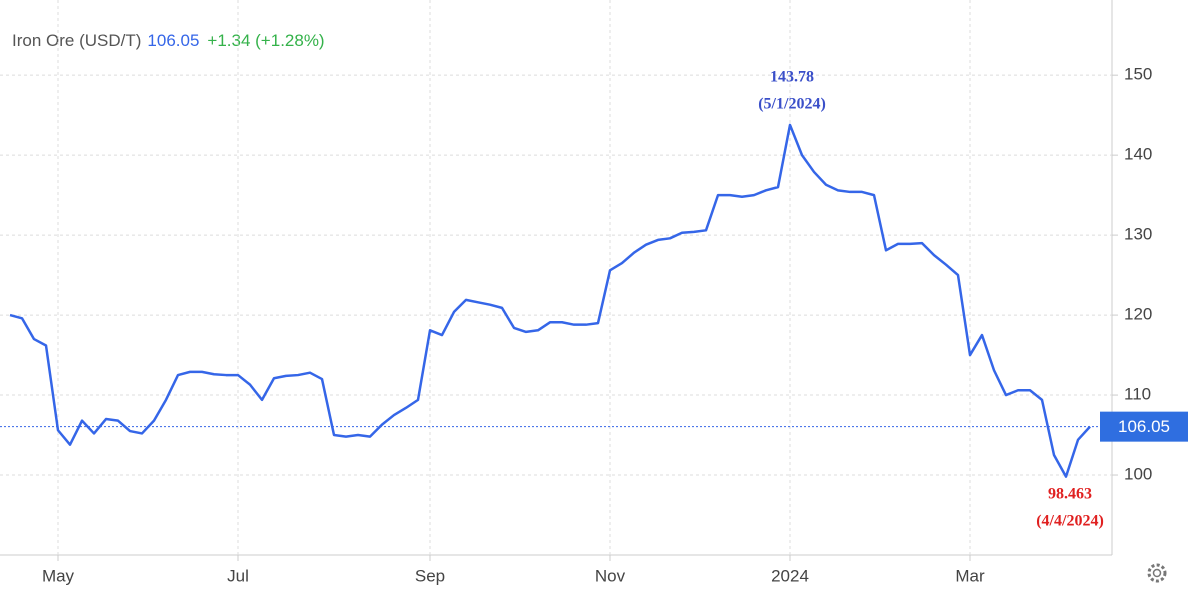 Image resolution: width=1200 pixels, height=593 pixels. I want to click on y-tick-label: 120, so click(1138, 314).